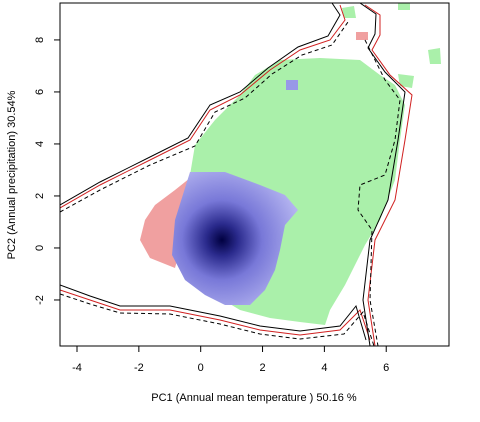  What do you see at coordinates (391, 45) in the screenshot?
I see `green-island` at bounding box center [391, 45].